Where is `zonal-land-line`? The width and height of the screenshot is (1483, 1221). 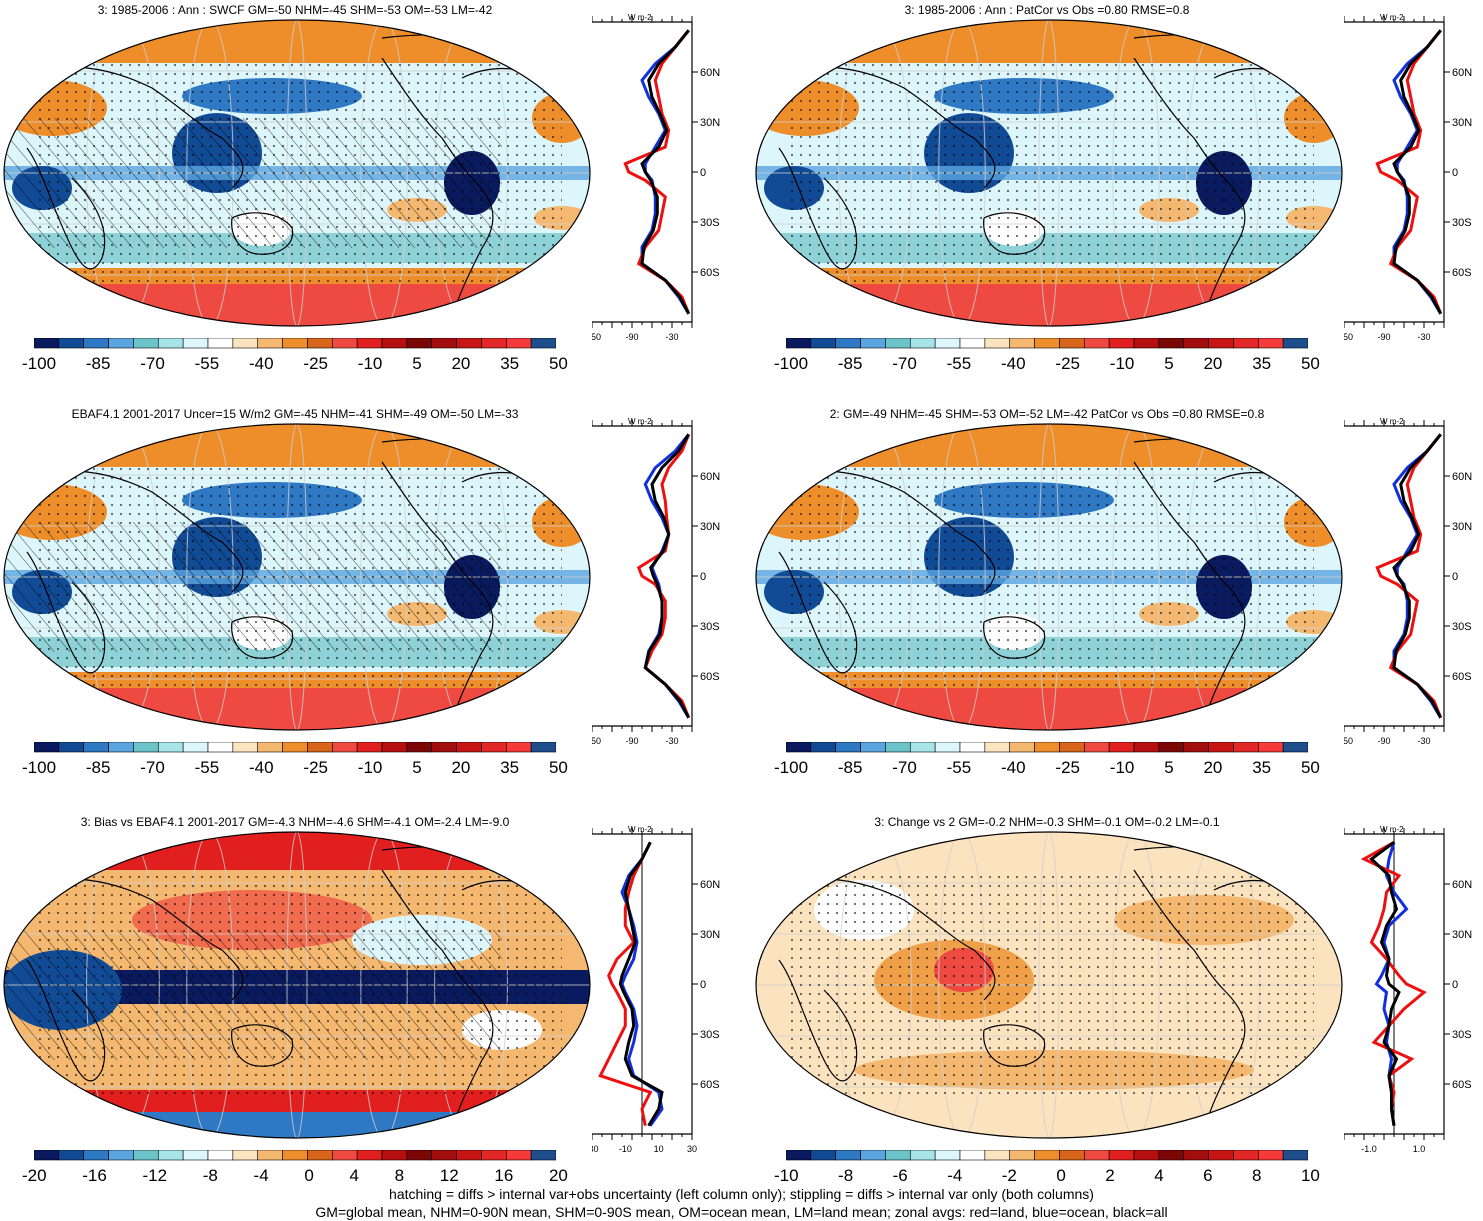 zonal-land-line is located at coordinates (663, 576).